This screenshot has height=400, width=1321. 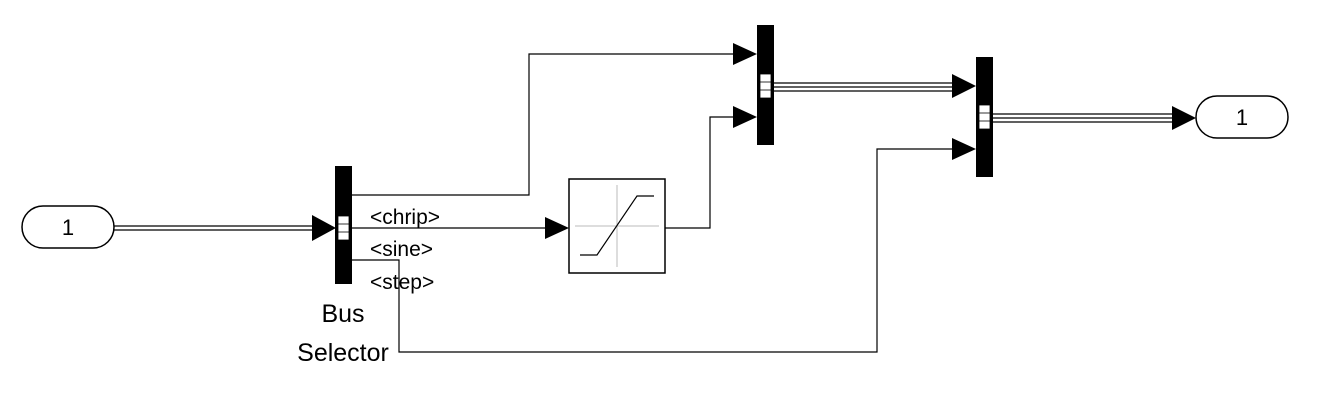 I want to click on bus-selector-name-line2: Selector, so click(x=343, y=353).